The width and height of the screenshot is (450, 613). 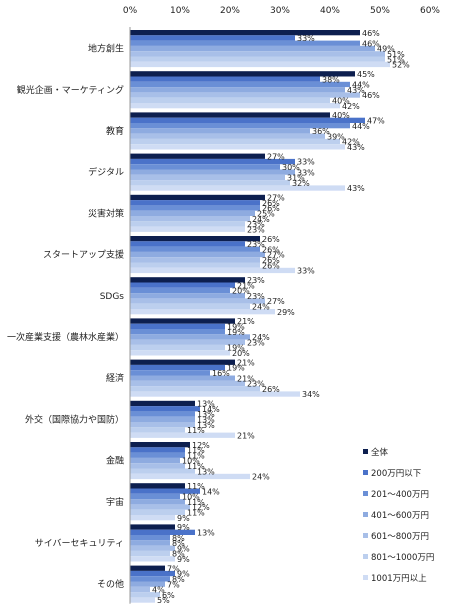 What do you see at coordinates (115, 502) in the screenshot?
I see `category-label: 宇宙` at bounding box center [115, 502].